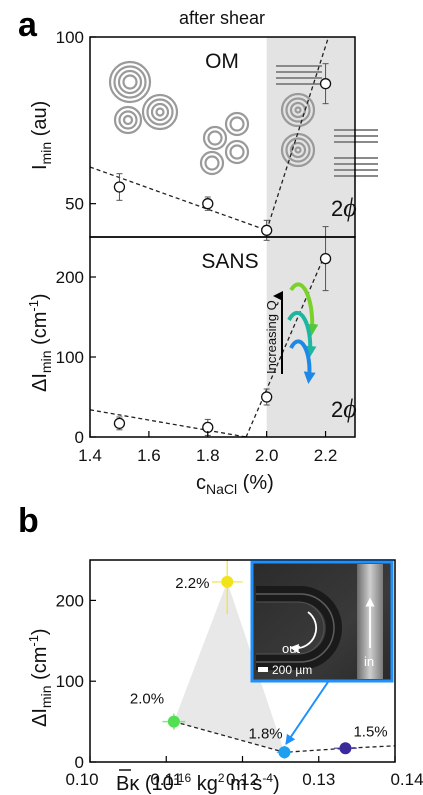  What do you see at coordinates (166, 779) in the screenshot?
I see `x-tick-label: 0.11` at bounding box center [166, 779].